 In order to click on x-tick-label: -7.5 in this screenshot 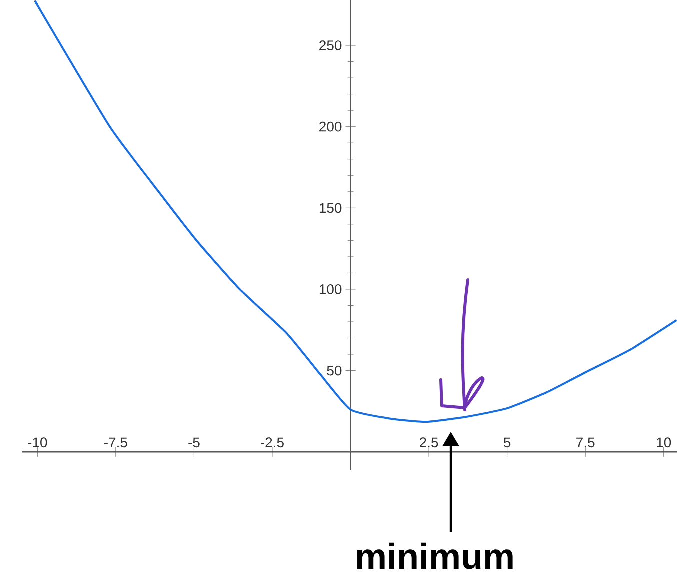, I will do `click(116, 443)`.